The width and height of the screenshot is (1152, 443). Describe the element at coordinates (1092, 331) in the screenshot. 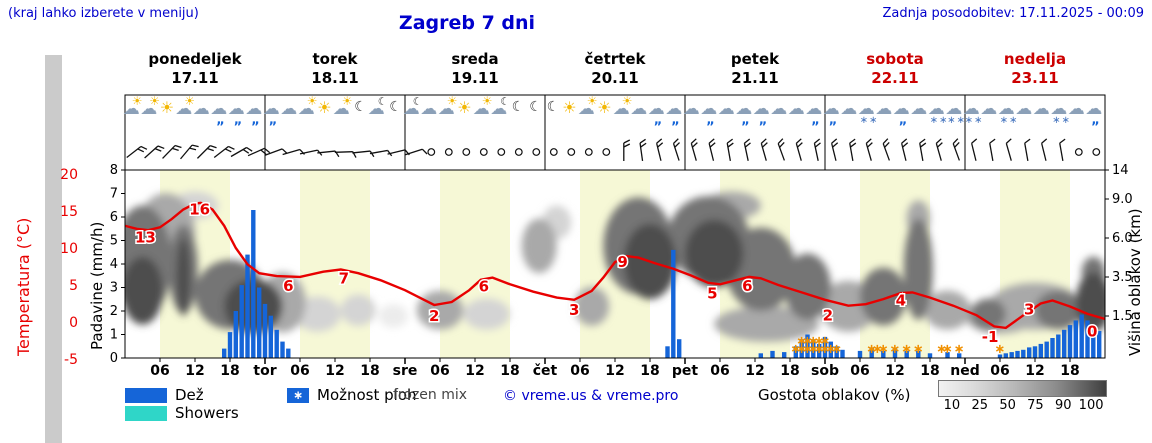

I see `temp-value-label: 0` at that location.